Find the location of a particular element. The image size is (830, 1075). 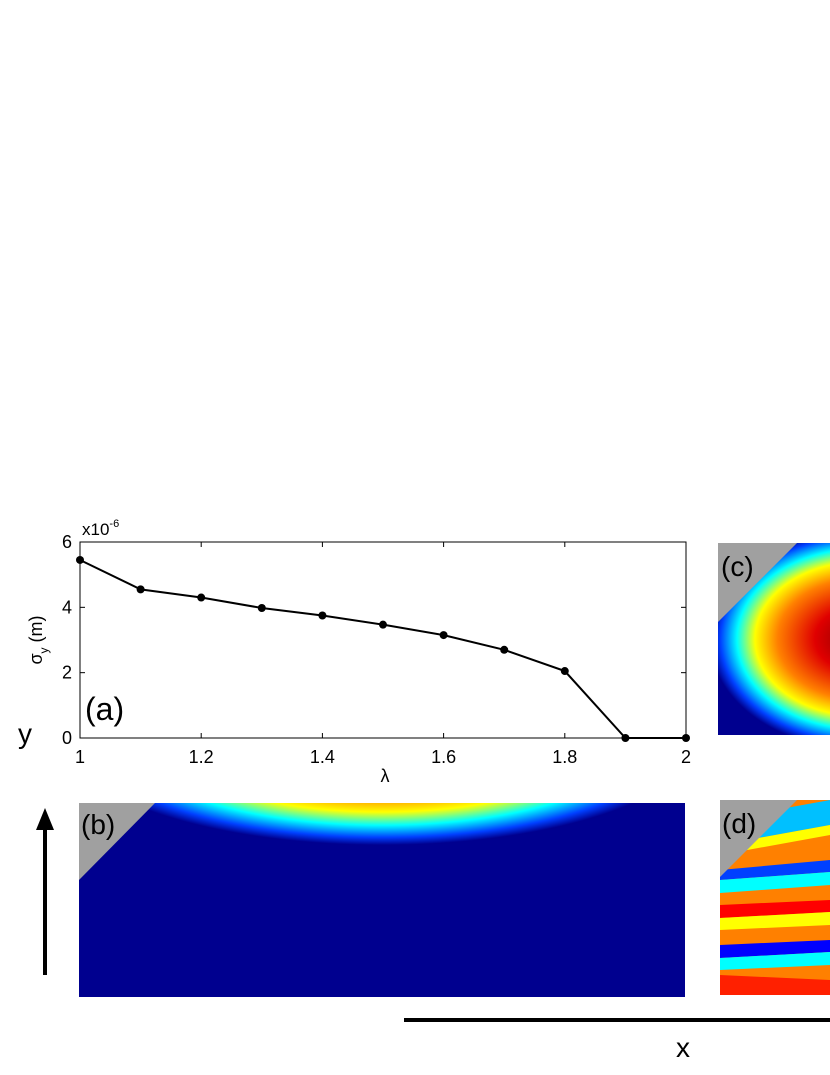

y-arrow-label: y is located at coordinates (25, 733).